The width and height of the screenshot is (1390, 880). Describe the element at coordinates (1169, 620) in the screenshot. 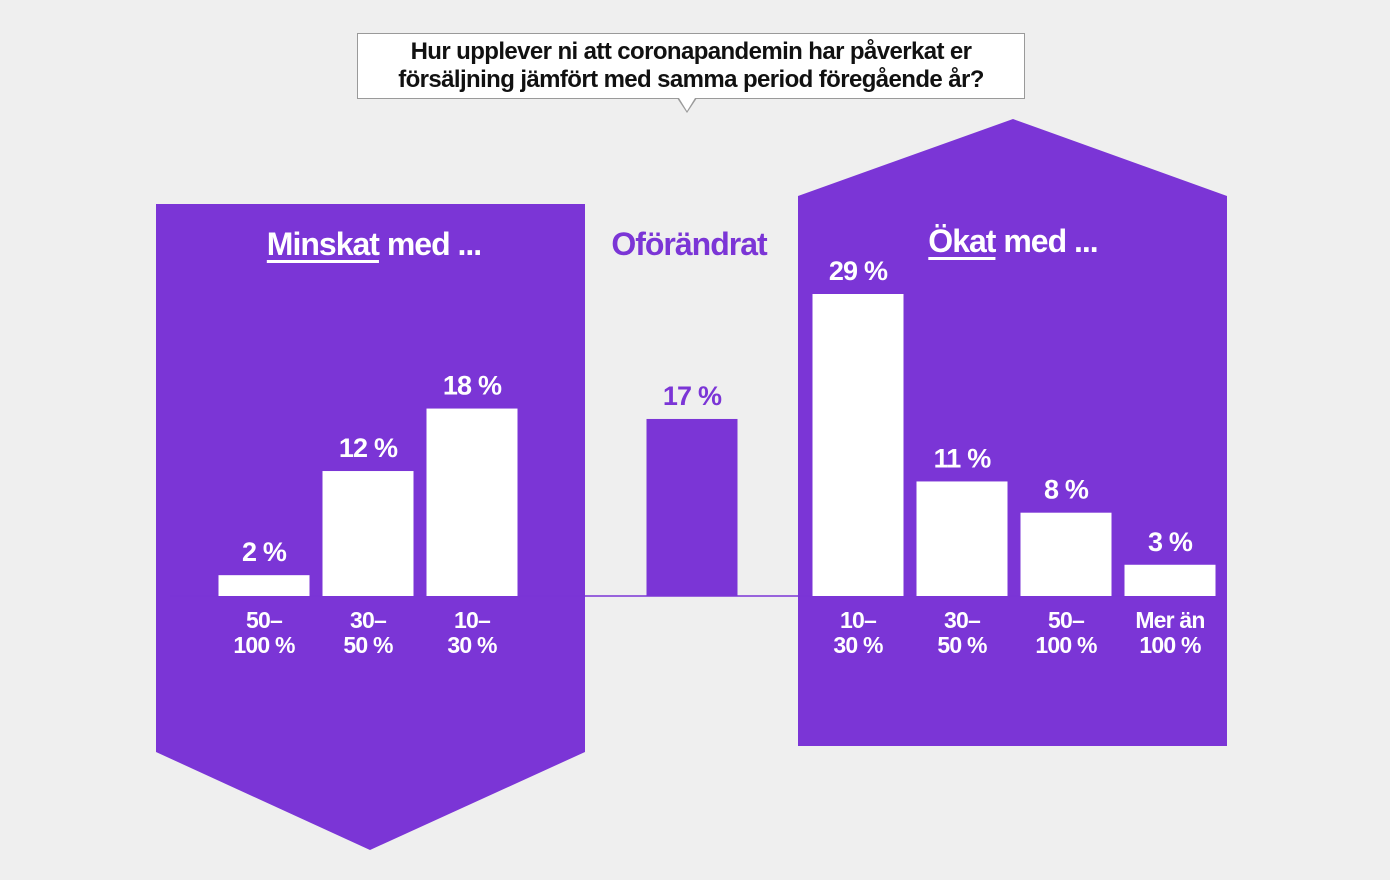

I see `category-label-line1: Mer än` at that location.